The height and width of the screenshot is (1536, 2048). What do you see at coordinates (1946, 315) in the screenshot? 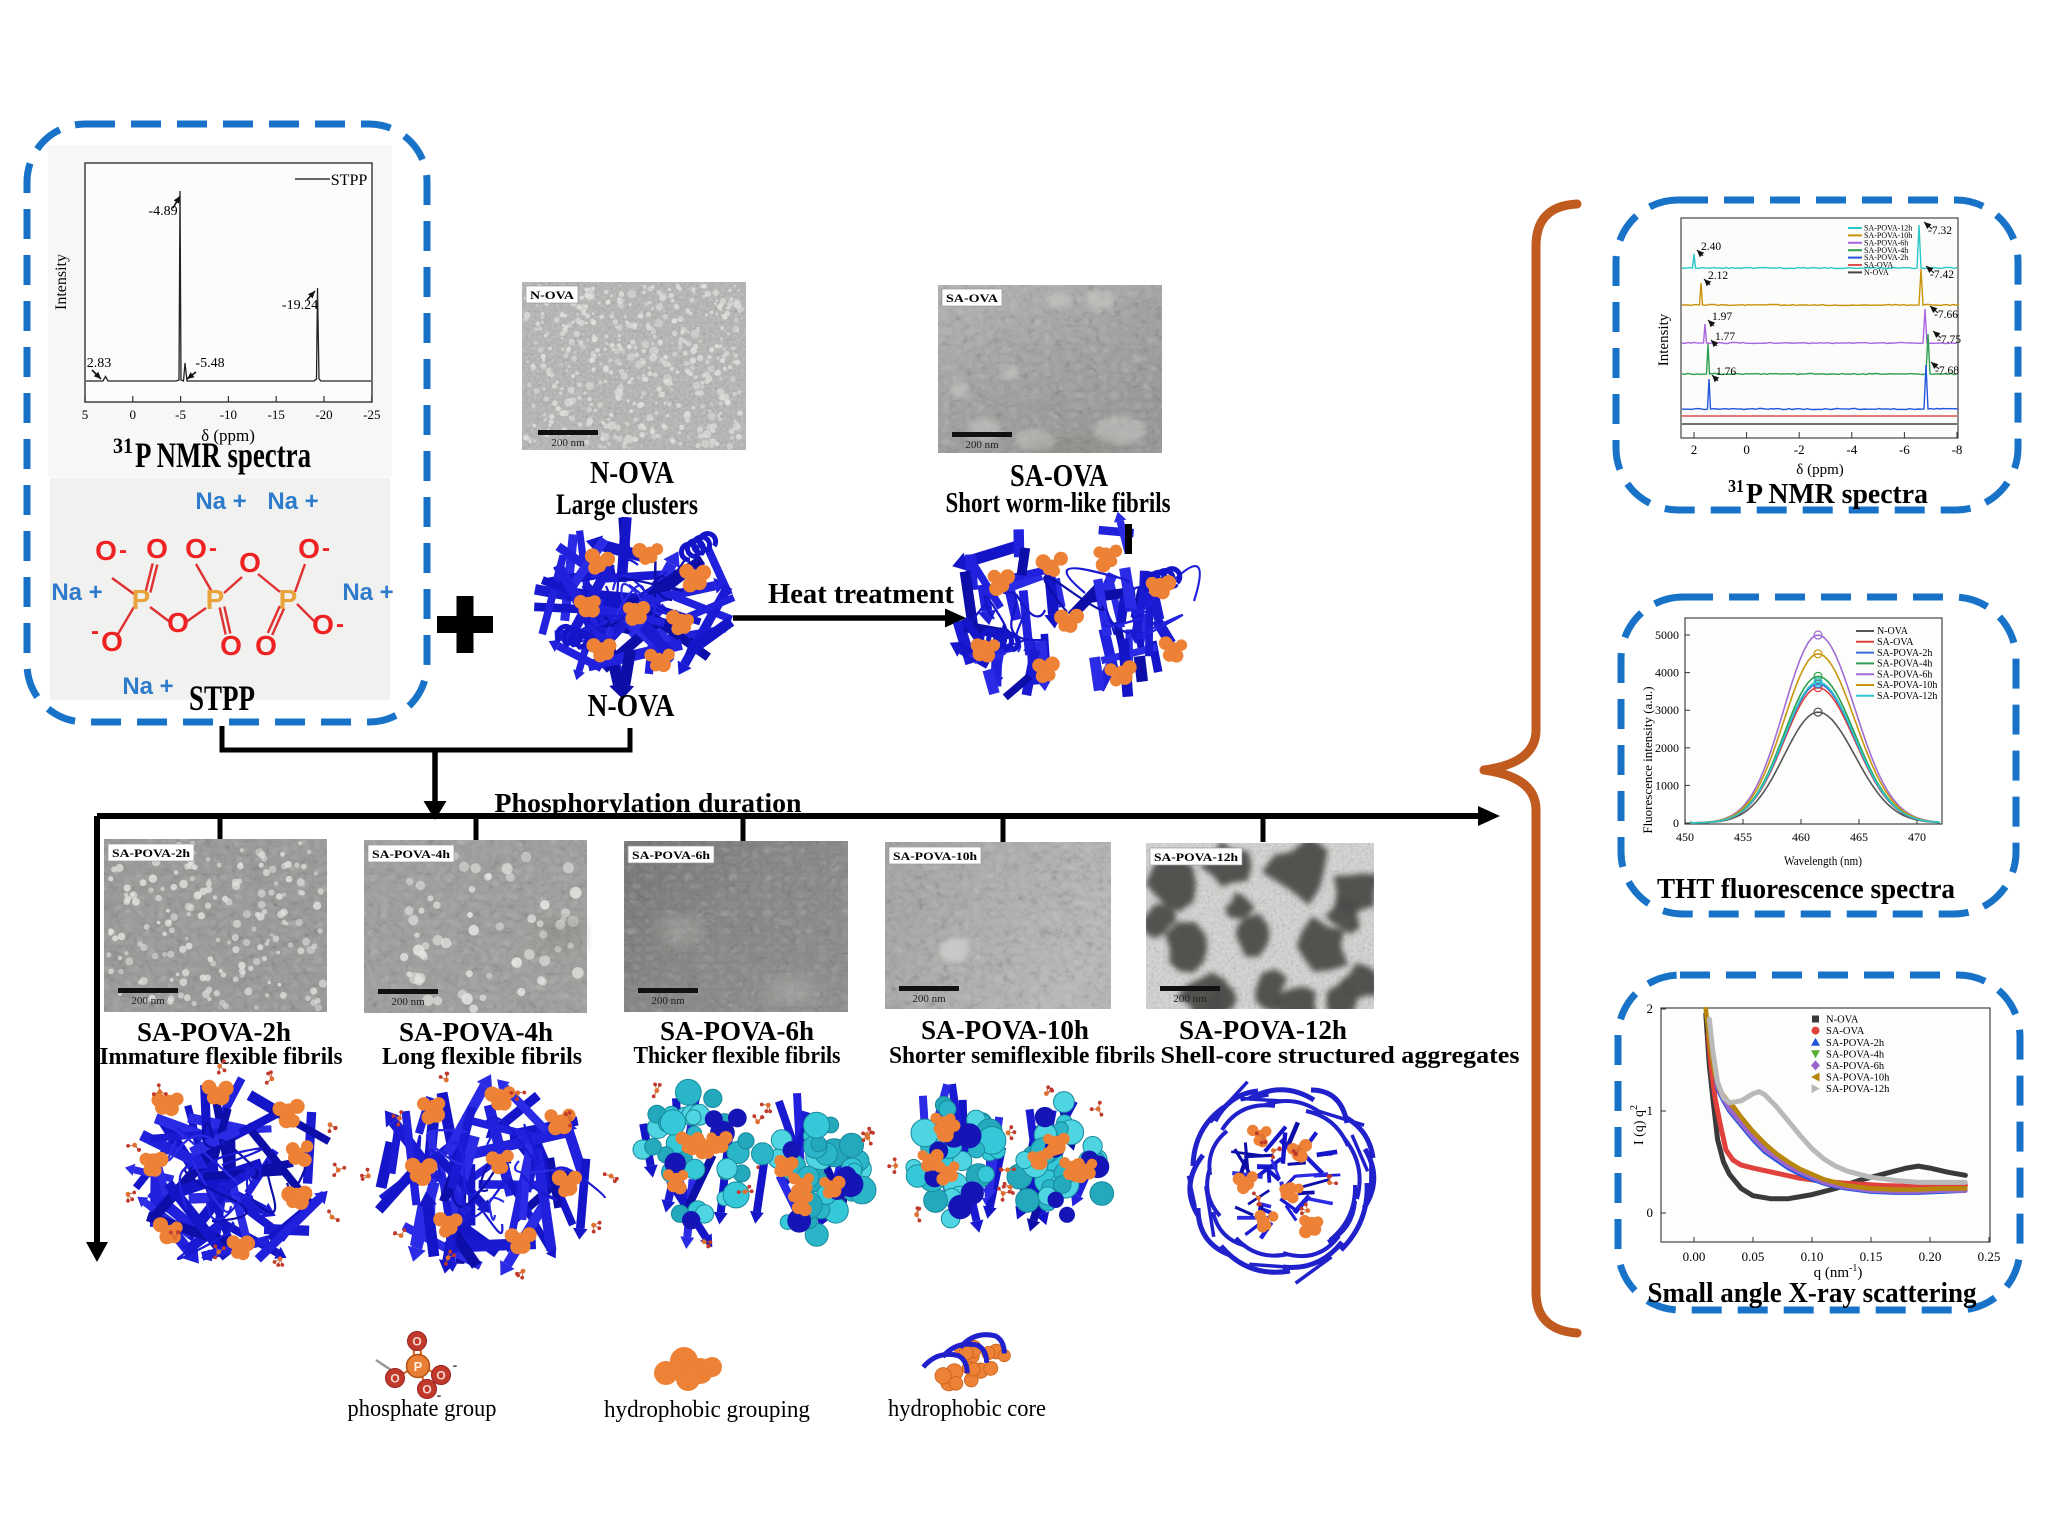
I see `svg-text: -7.66` at bounding box center [1946, 315].